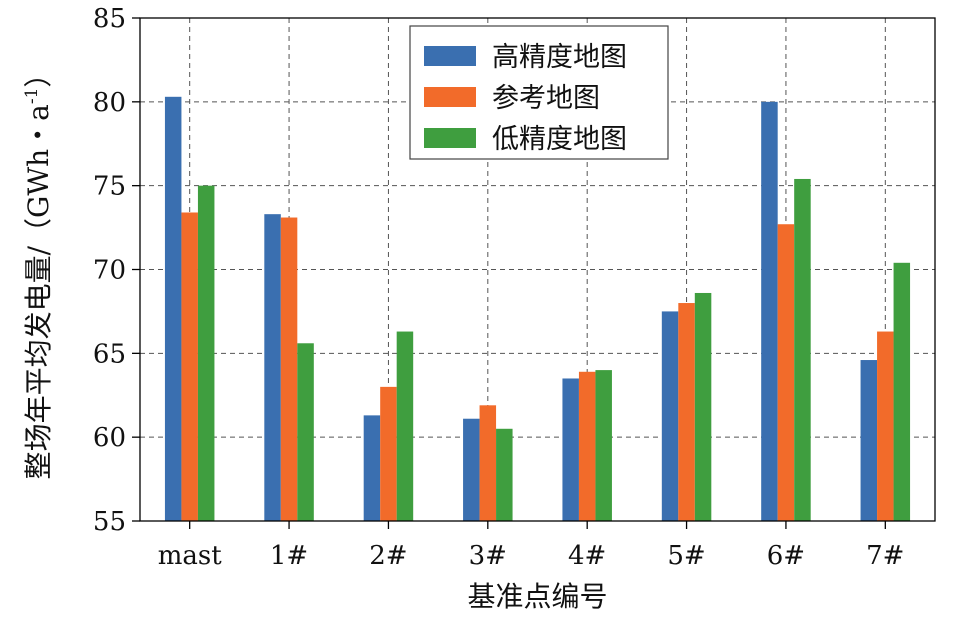 The image size is (963, 626). What do you see at coordinates (109, 354) in the screenshot?
I see `y-tick-label: 65` at bounding box center [109, 354].